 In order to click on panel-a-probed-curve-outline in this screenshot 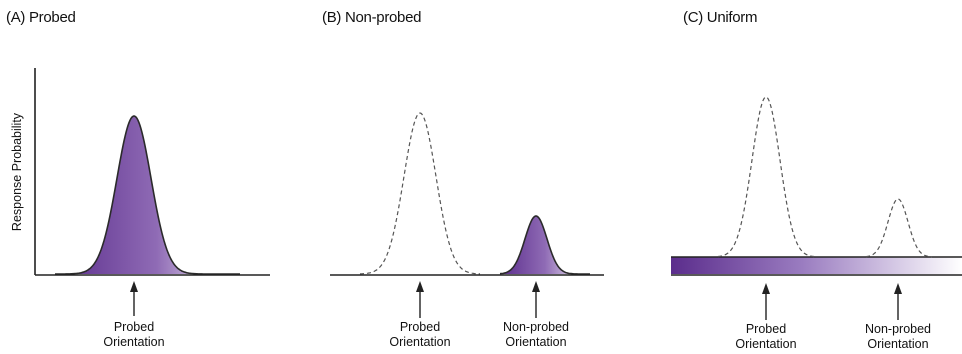, I will do `click(147, 195)`.